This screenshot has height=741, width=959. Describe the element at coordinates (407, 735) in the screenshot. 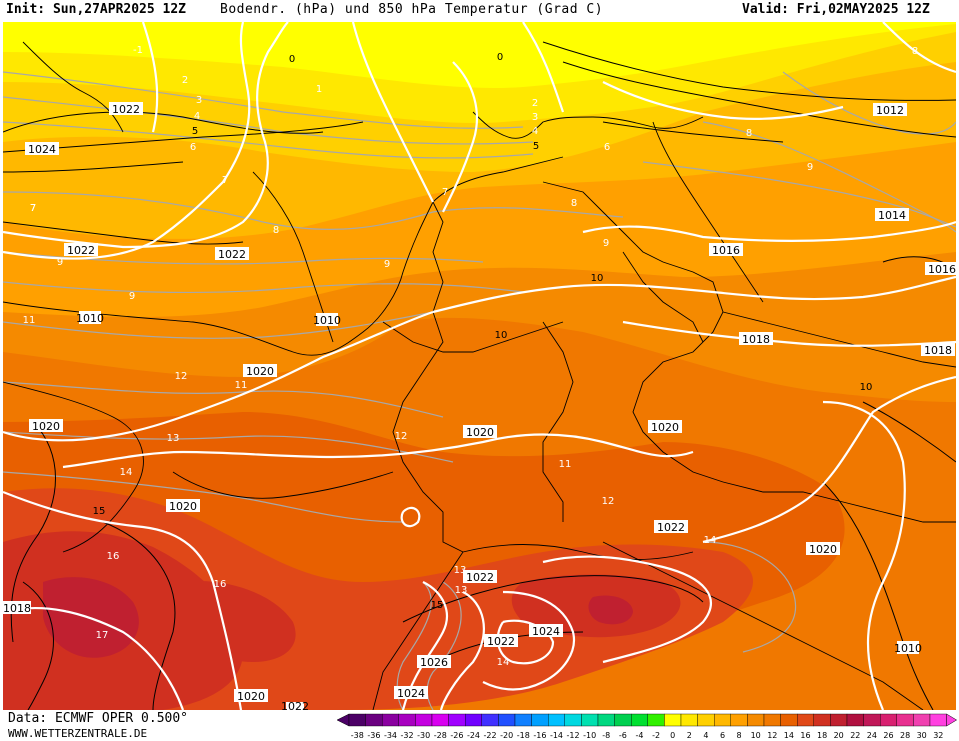

I see `legend-tick-label: -32` at that location.